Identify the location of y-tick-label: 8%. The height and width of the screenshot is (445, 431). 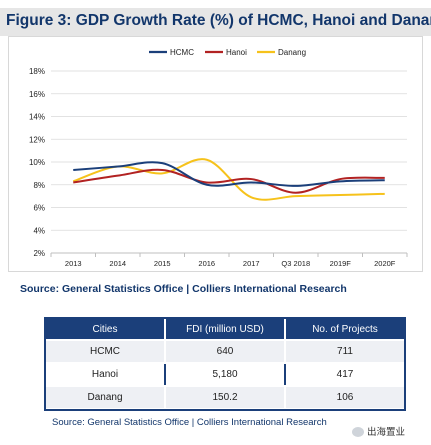
(39, 185).